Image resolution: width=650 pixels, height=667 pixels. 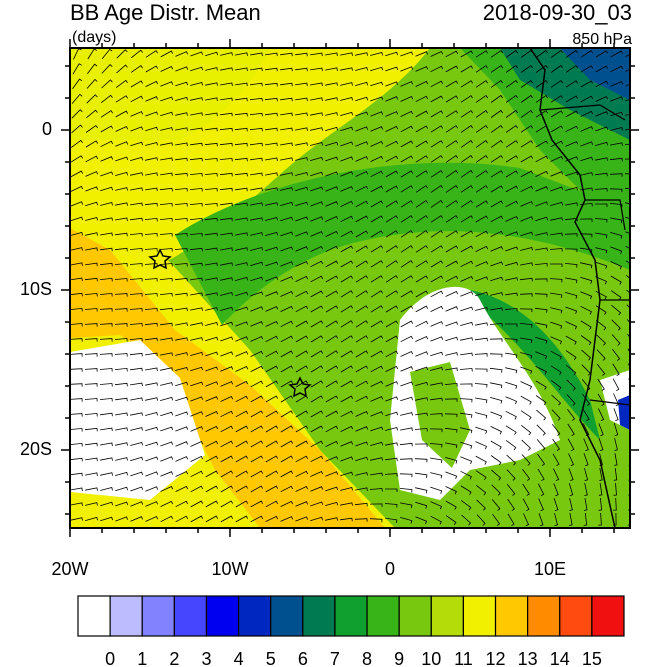 I want to click on level: 850 hPa, so click(x=602, y=39).